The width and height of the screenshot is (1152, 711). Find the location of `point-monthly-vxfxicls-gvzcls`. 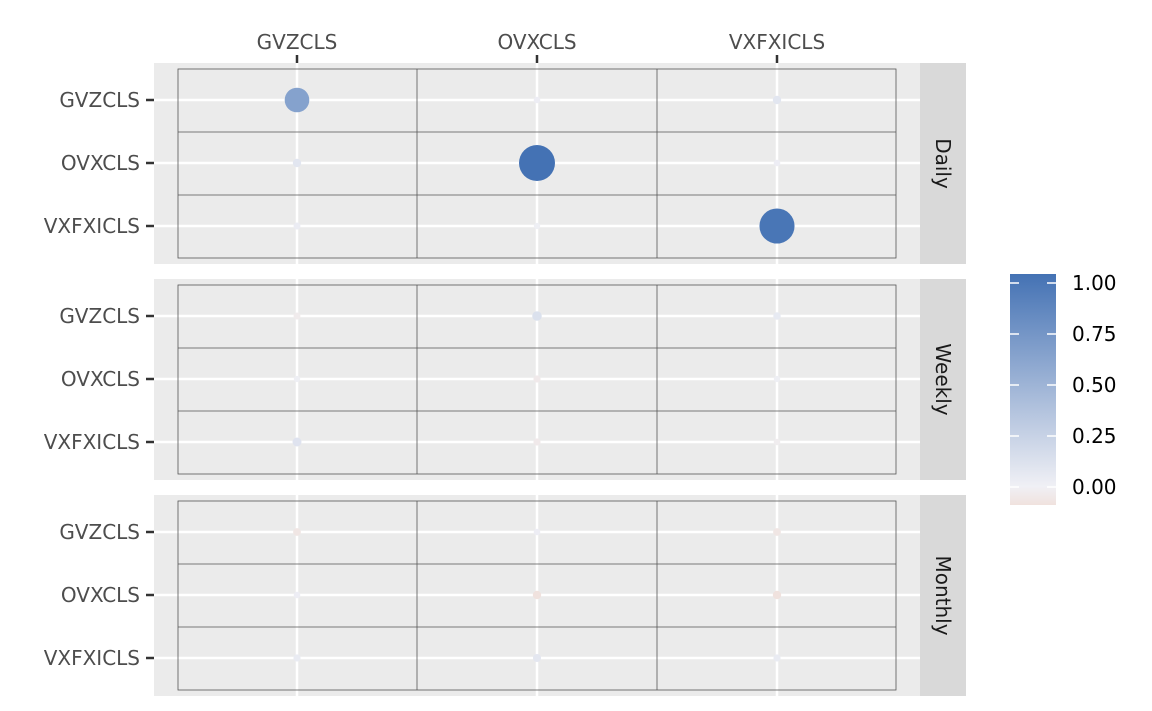

point-monthly-vxfxicls-gvzcls is located at coordinates (297, 658).